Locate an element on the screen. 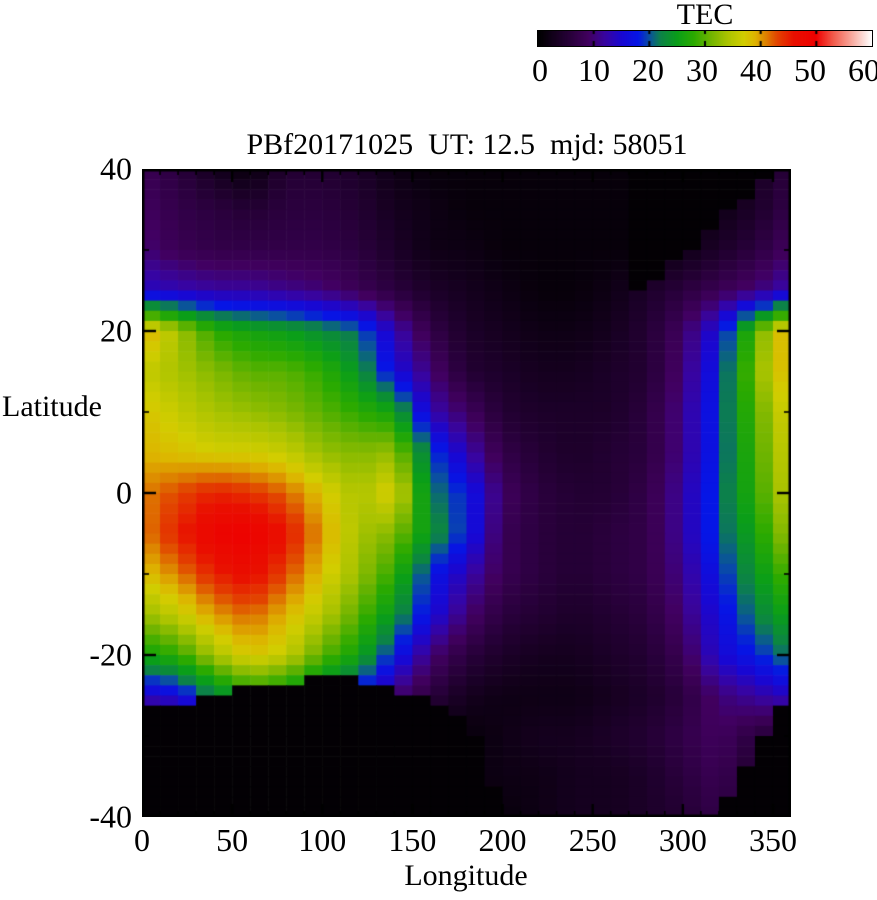  x-tick-label: 0 is located at coordinates (142, 840).